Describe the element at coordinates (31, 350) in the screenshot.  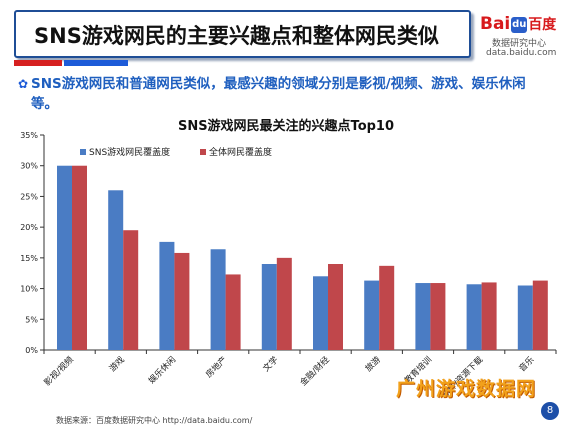
I see `y-tick-label: 0%` at that location.